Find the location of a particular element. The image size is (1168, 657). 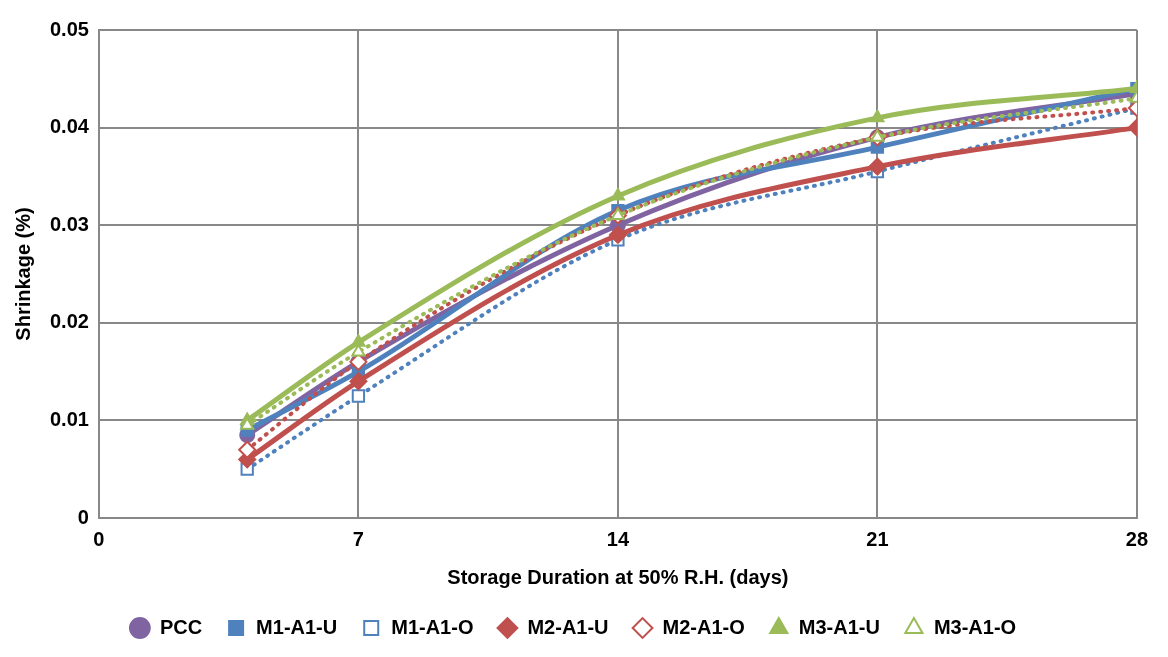

y-tick-label: 0.02 is located at coordinates (69, 321).